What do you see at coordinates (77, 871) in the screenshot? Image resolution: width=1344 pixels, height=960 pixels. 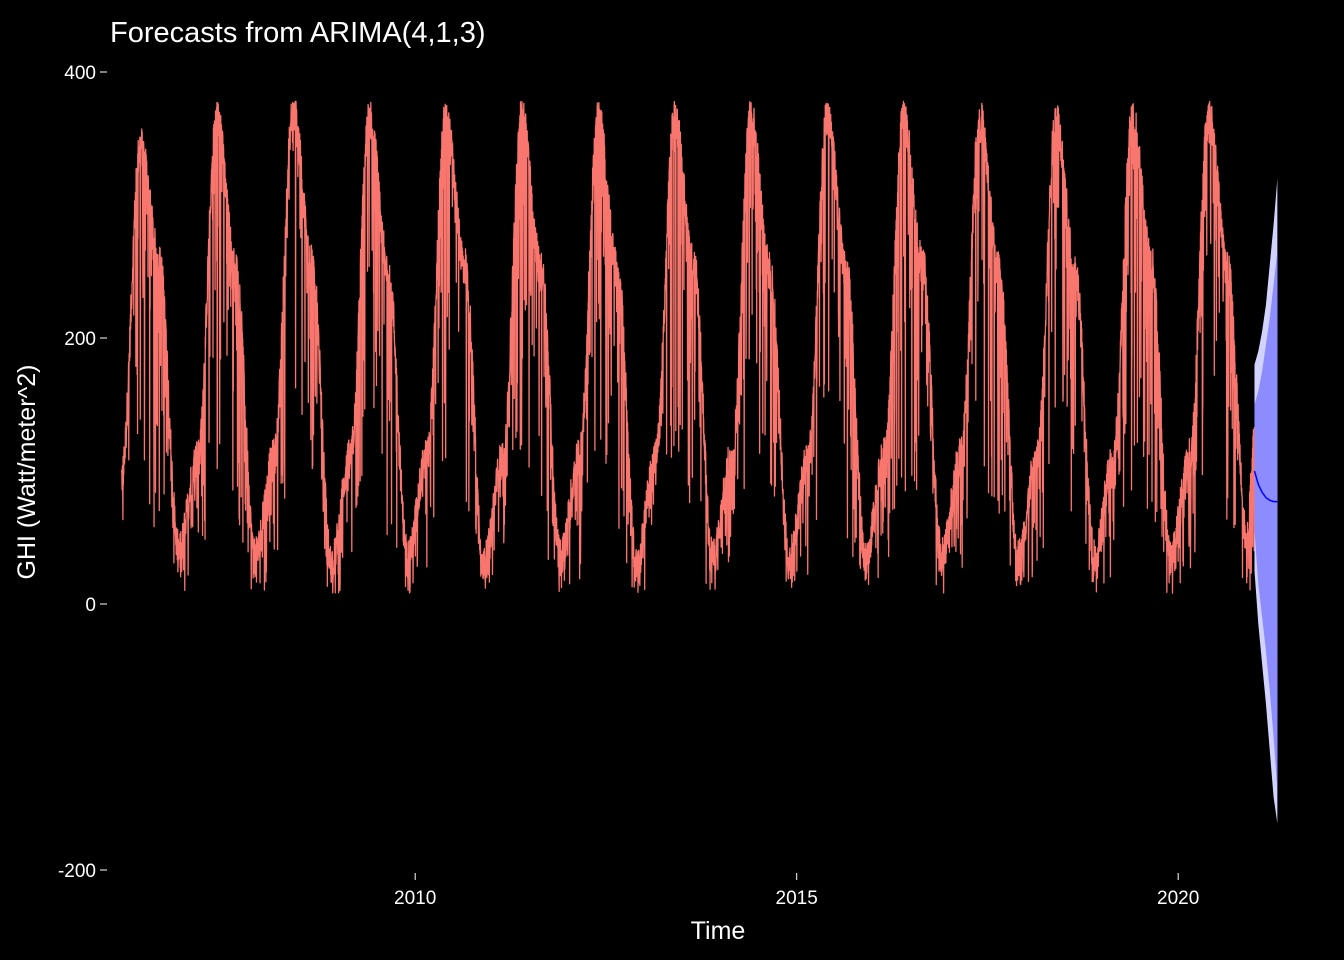 I see `y-tick-label: -200` at bounding box center [77, 871].